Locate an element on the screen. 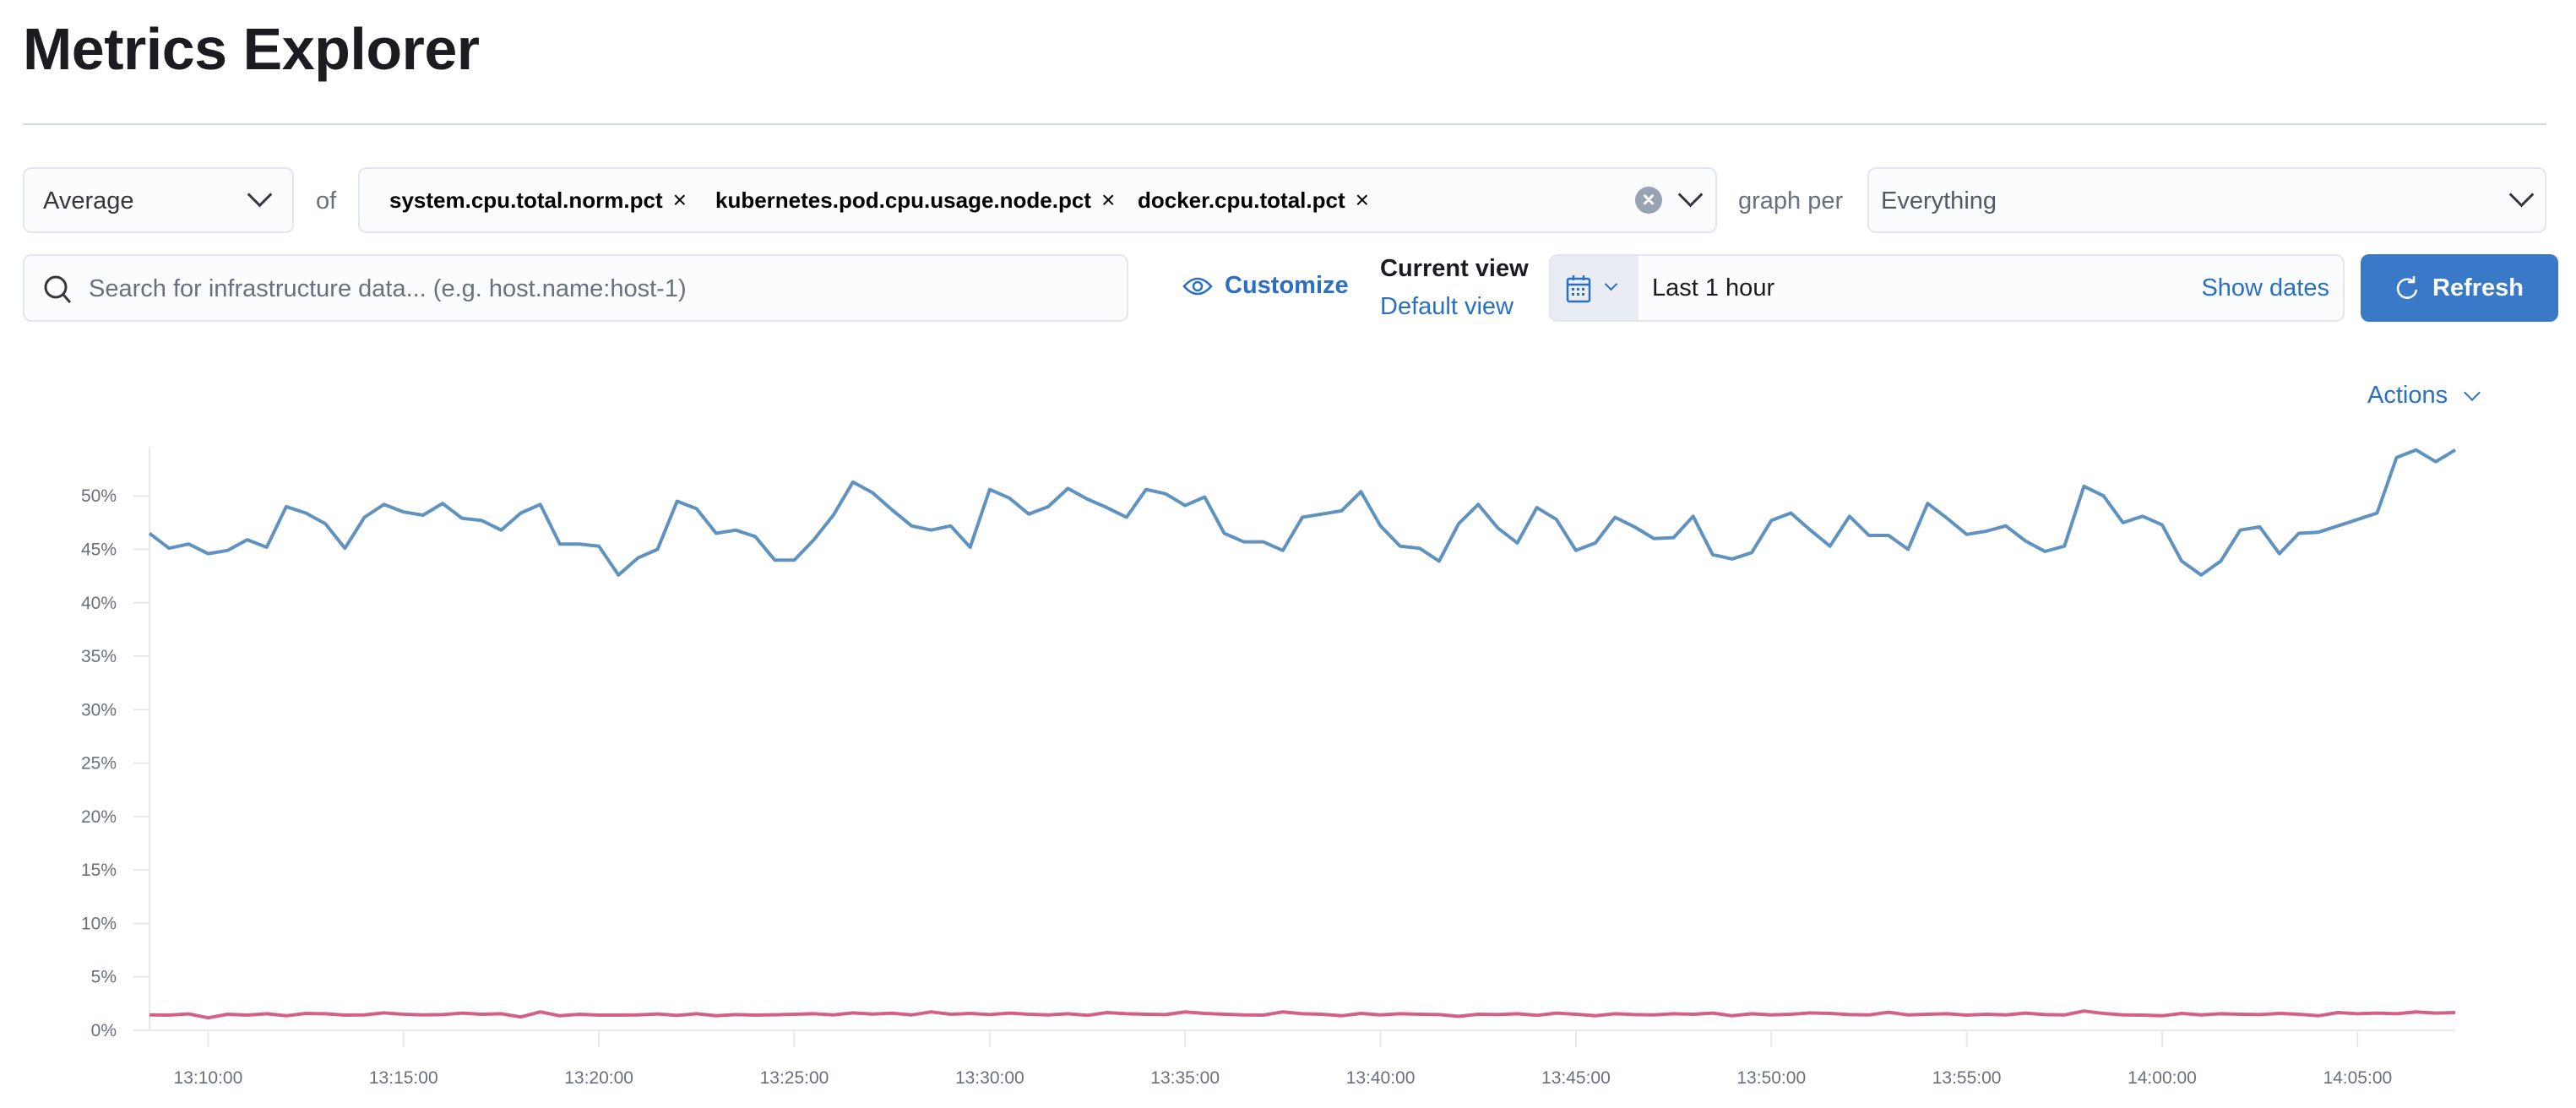  actions-button: Actions is located at coordinates (2424, 396).